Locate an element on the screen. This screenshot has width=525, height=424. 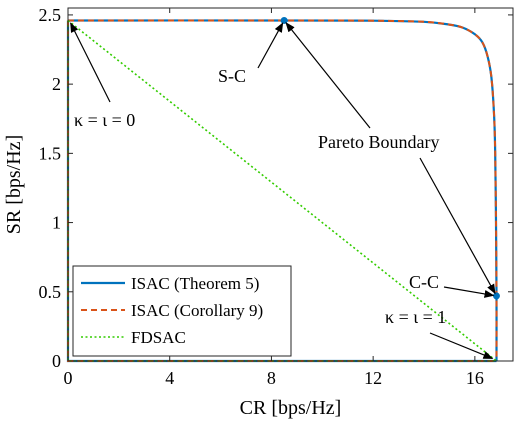
annotation-cc: C-C is located at coordinates (424, 282).